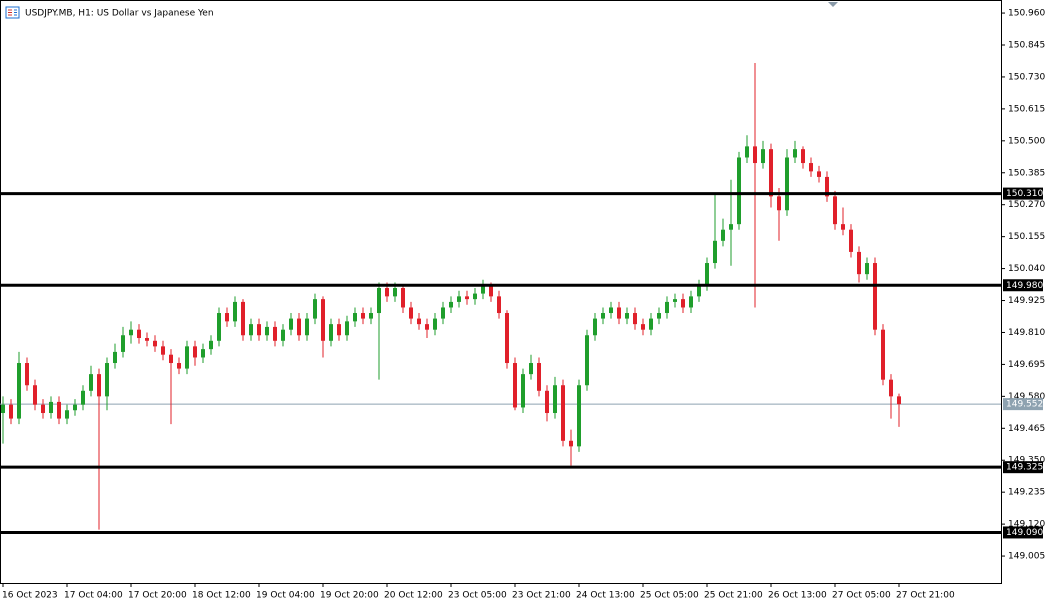  I want to click on x-tick-label: 20 Oct 12:00, so click(413, 596).